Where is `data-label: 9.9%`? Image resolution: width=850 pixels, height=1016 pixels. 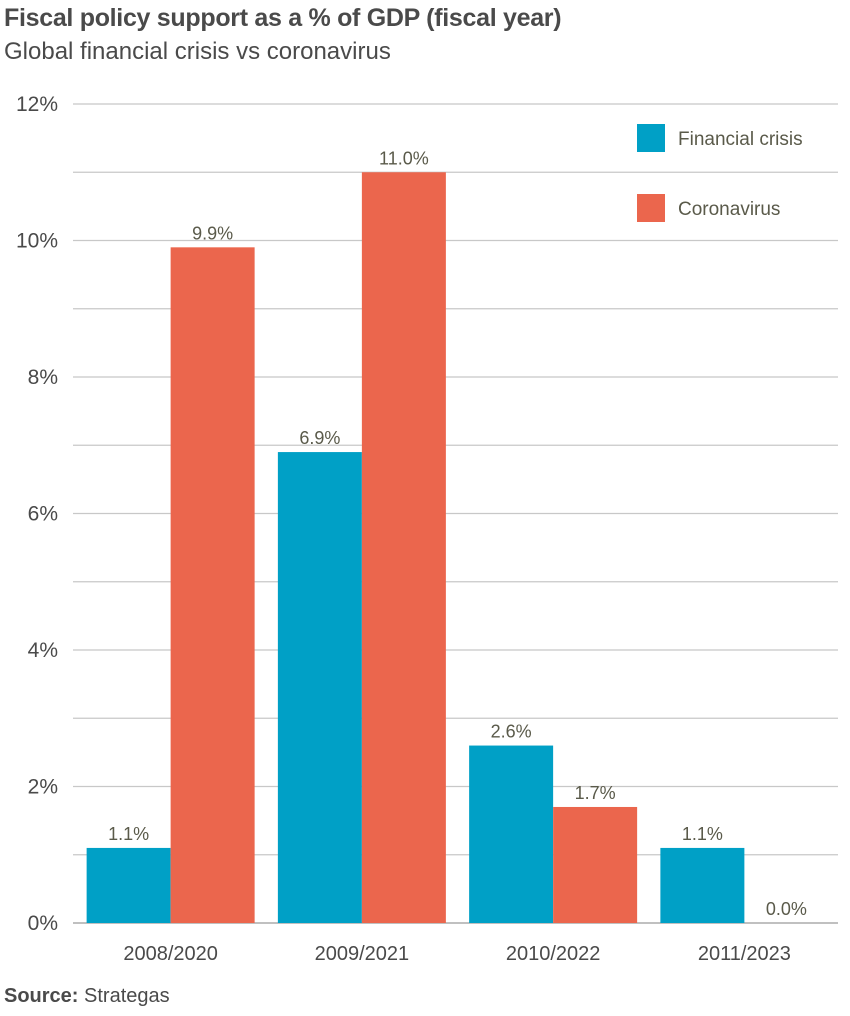 data-label: 9.9% is located at coordinates (212, 233).